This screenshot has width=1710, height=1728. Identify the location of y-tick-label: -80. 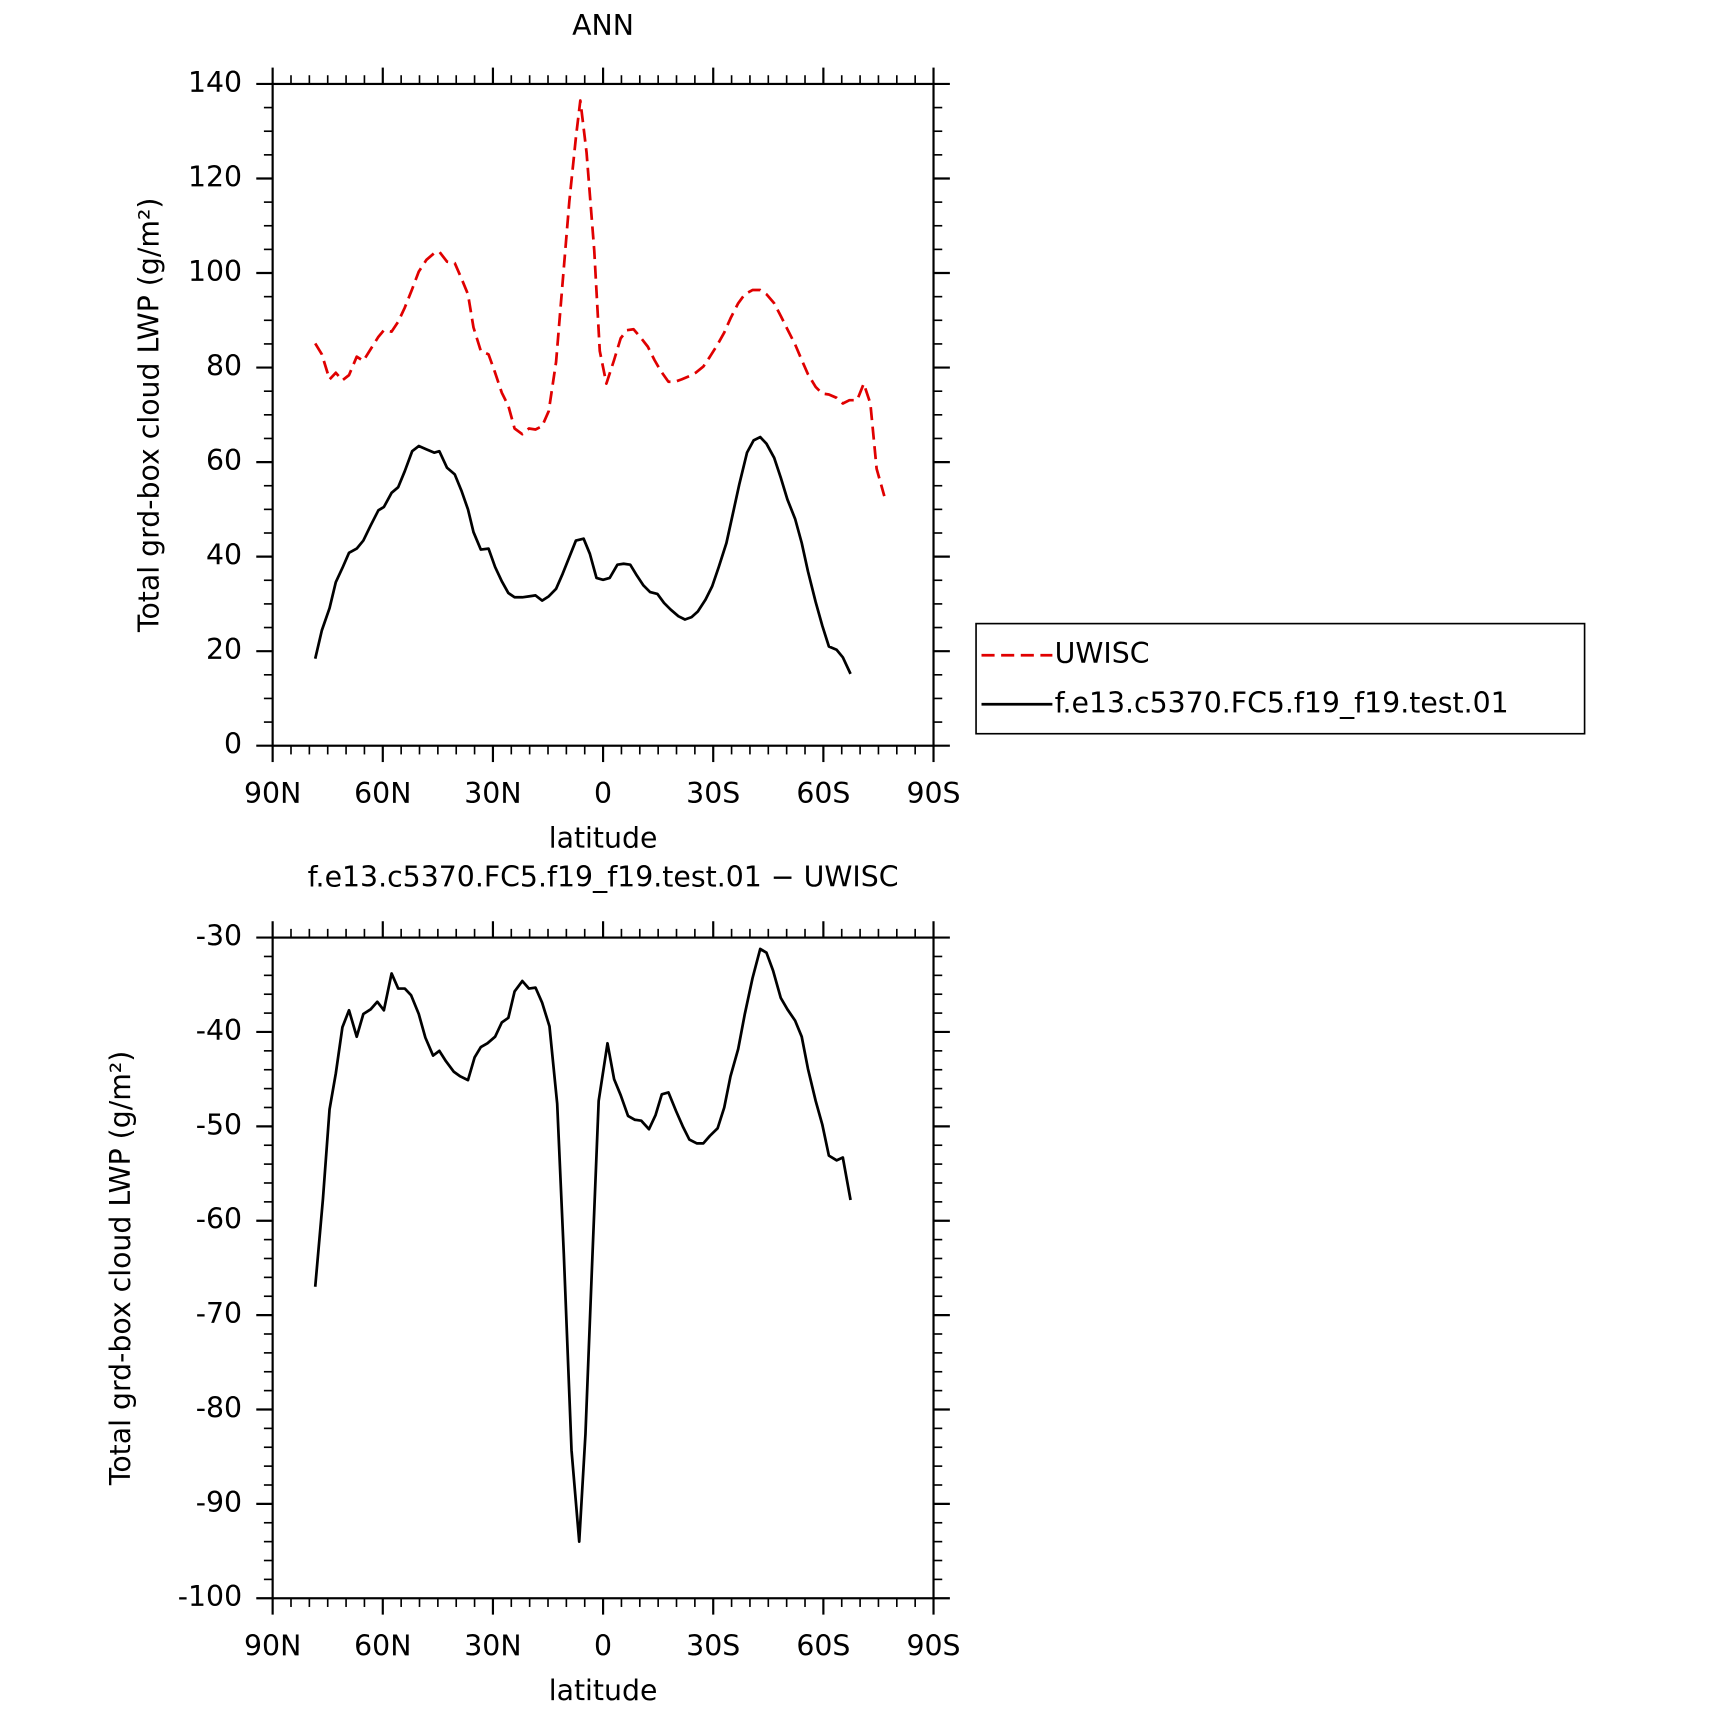
(219, 1408).